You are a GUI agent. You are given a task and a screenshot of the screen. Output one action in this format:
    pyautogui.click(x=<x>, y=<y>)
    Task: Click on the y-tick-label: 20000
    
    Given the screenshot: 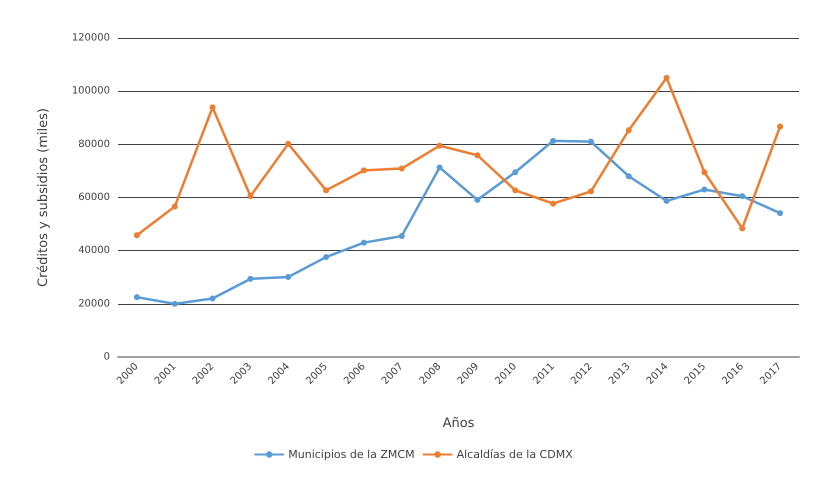 What is the action you would take?
    pyautogui.click(x=94, y=304)
    